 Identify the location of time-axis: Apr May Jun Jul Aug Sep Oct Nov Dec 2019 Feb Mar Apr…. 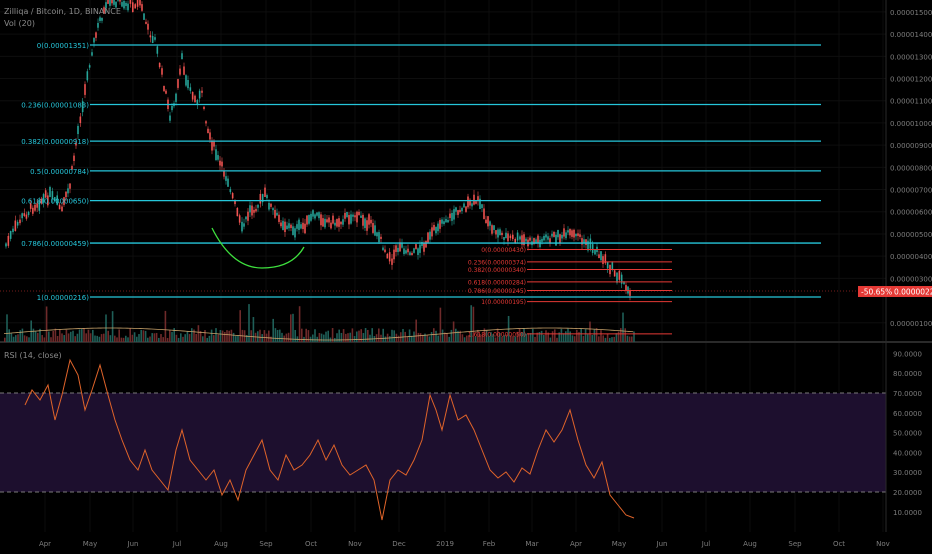
(464, 544).